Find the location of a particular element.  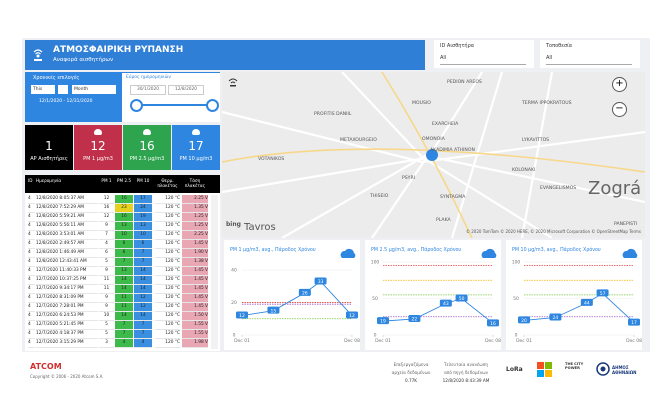

table-cell: 1.55 V is located at coordinates (195, 334).